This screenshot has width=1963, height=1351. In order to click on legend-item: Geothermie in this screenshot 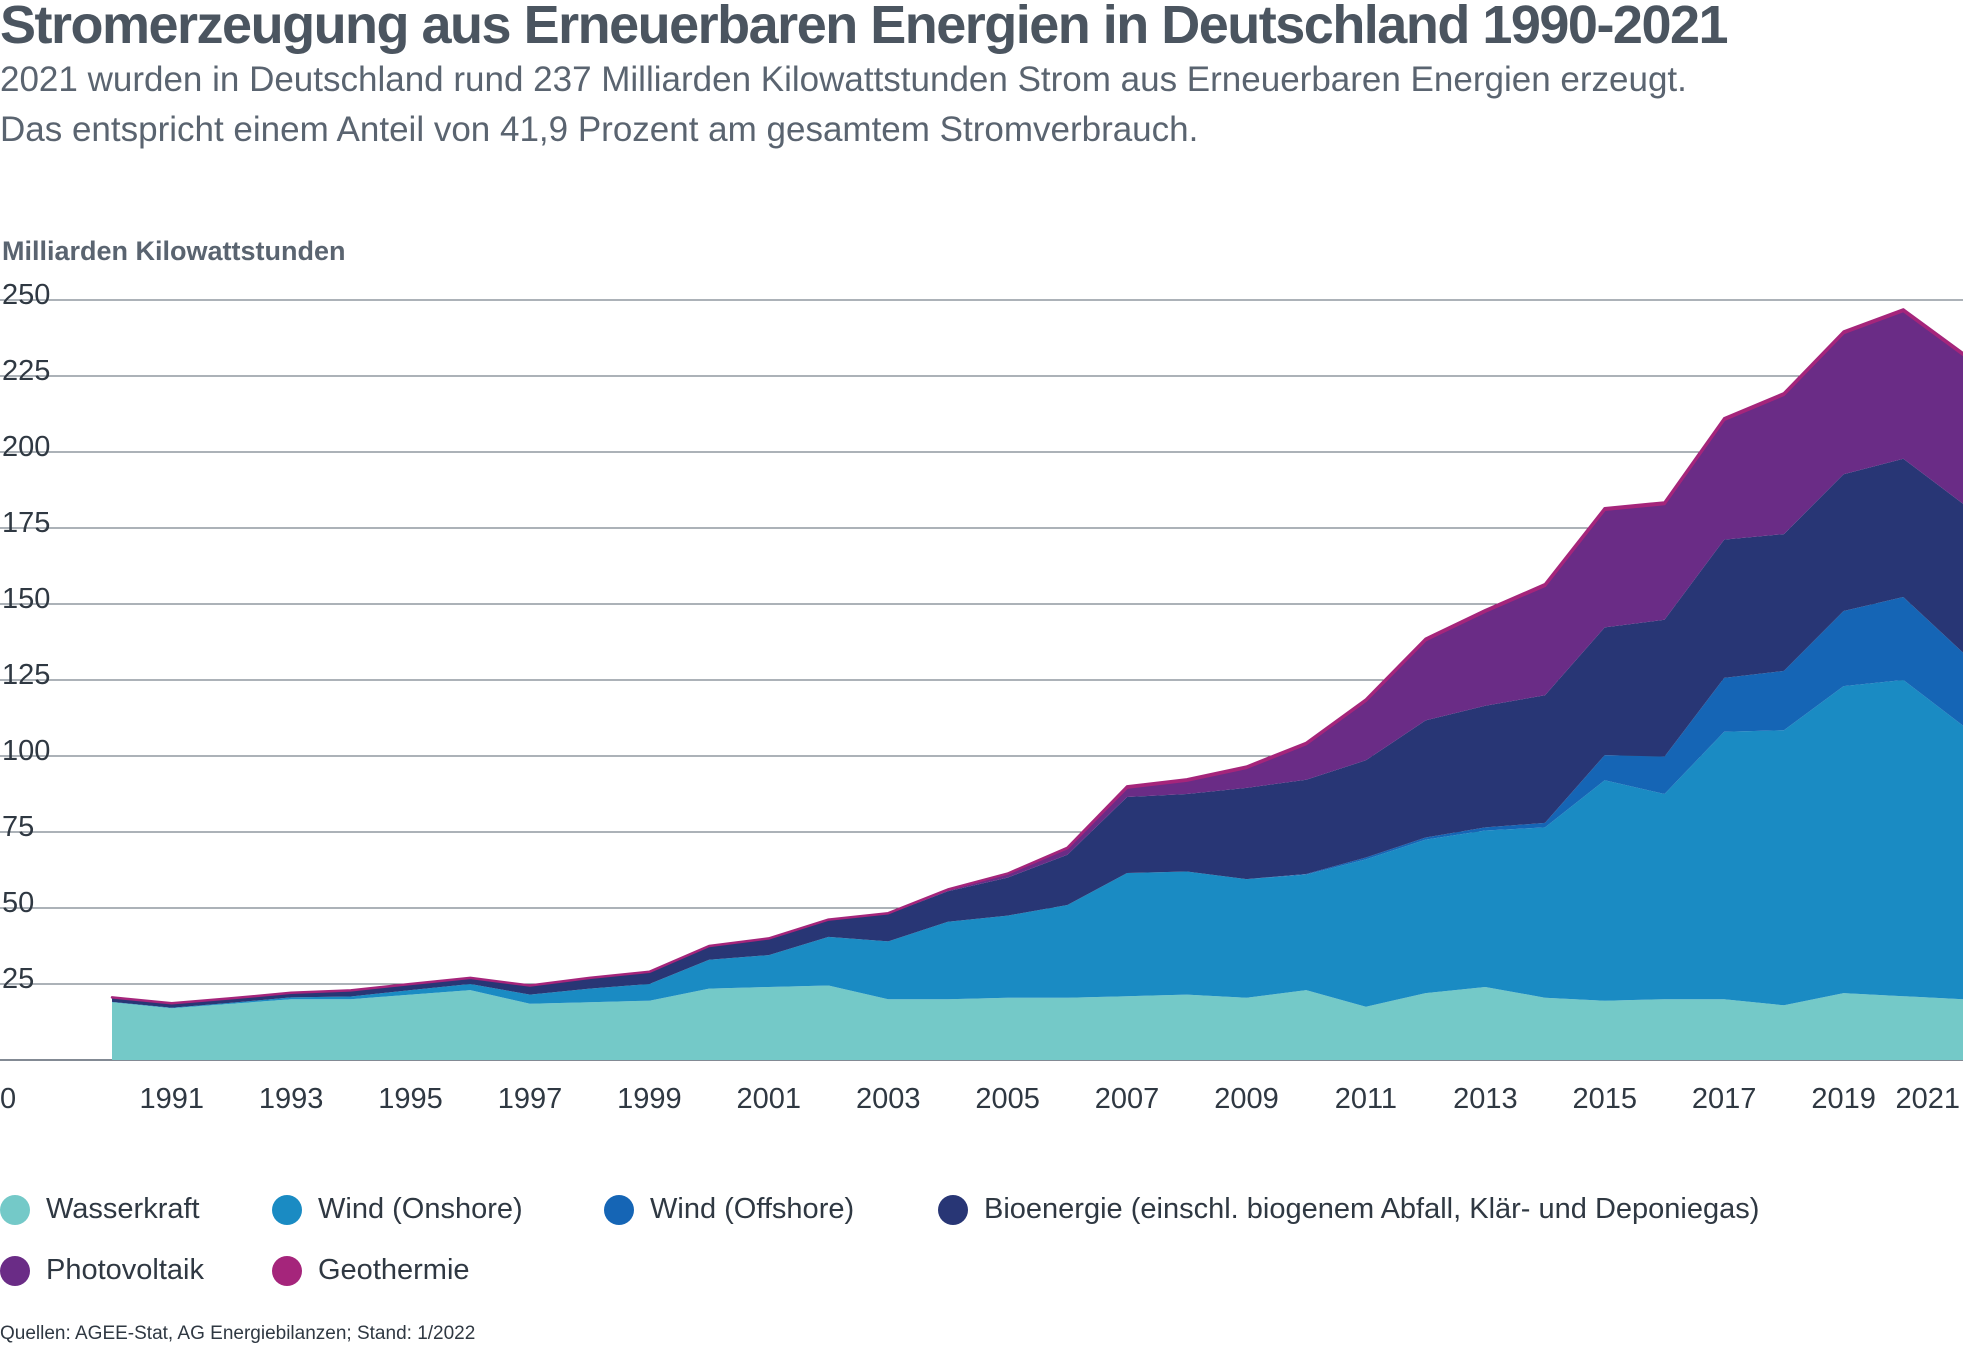, I will do `click(371, 1270)`.